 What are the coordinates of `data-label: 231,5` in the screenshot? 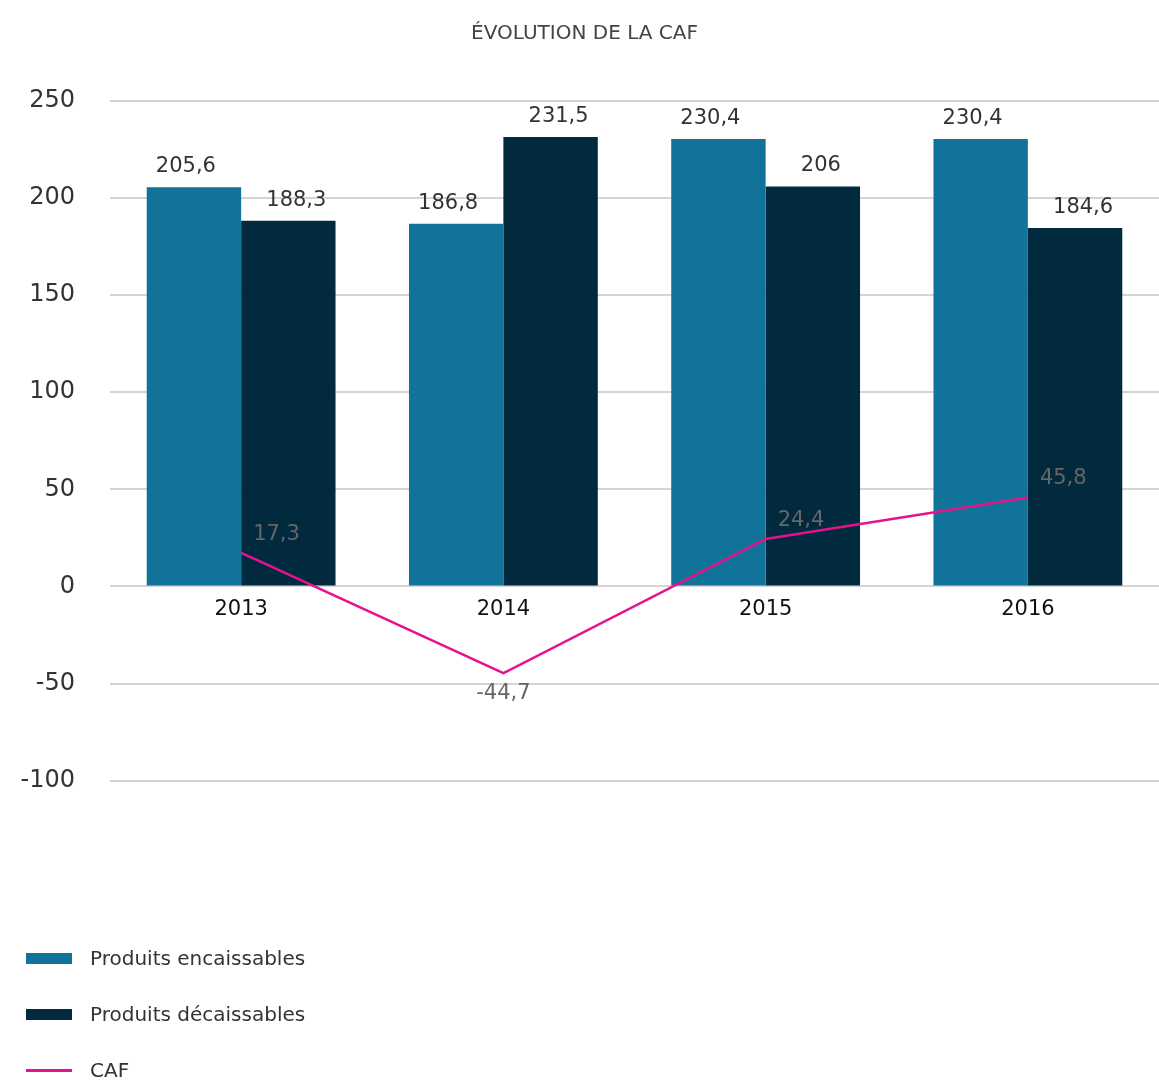 It's located at (558, 114).